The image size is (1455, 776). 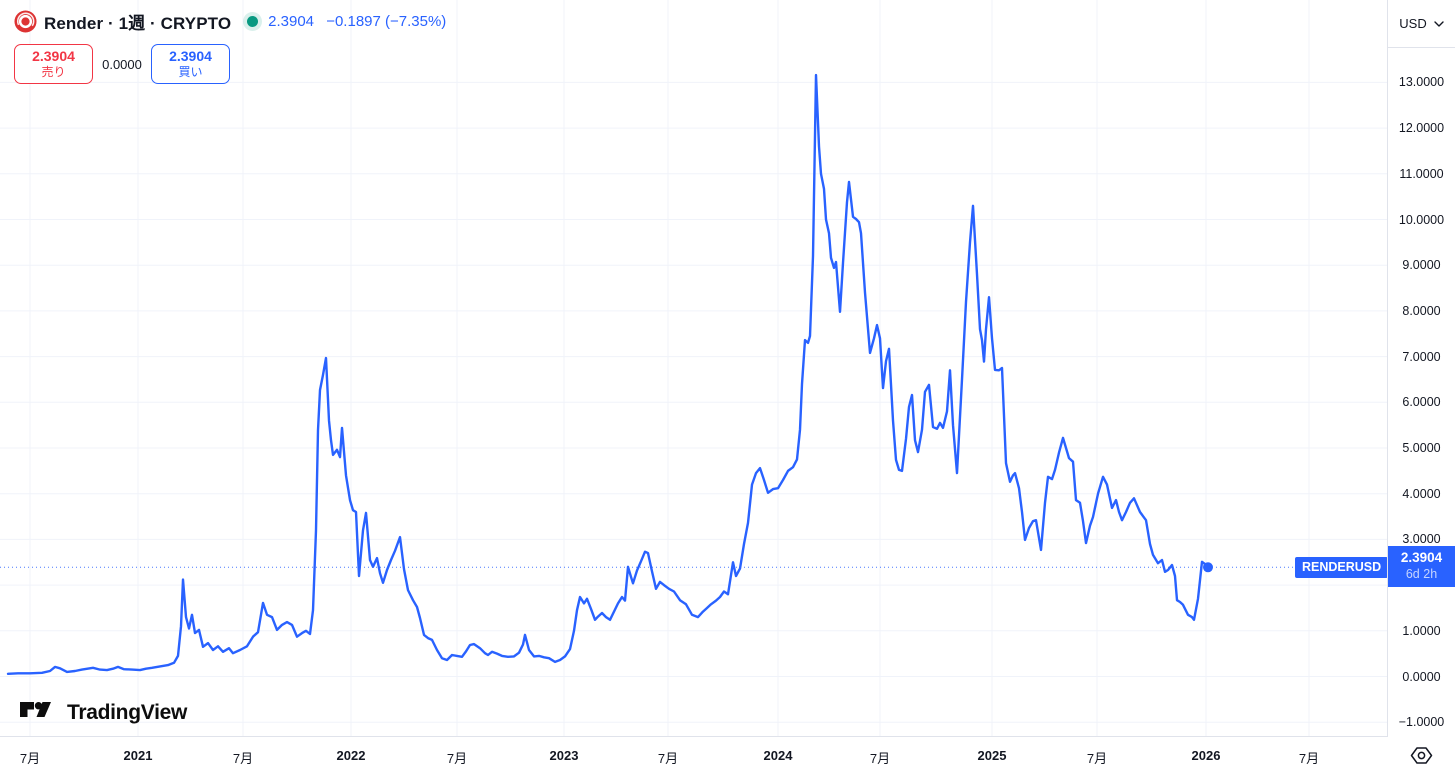 I want to click on chevron-down-icon, so click(x=1439, y=23).